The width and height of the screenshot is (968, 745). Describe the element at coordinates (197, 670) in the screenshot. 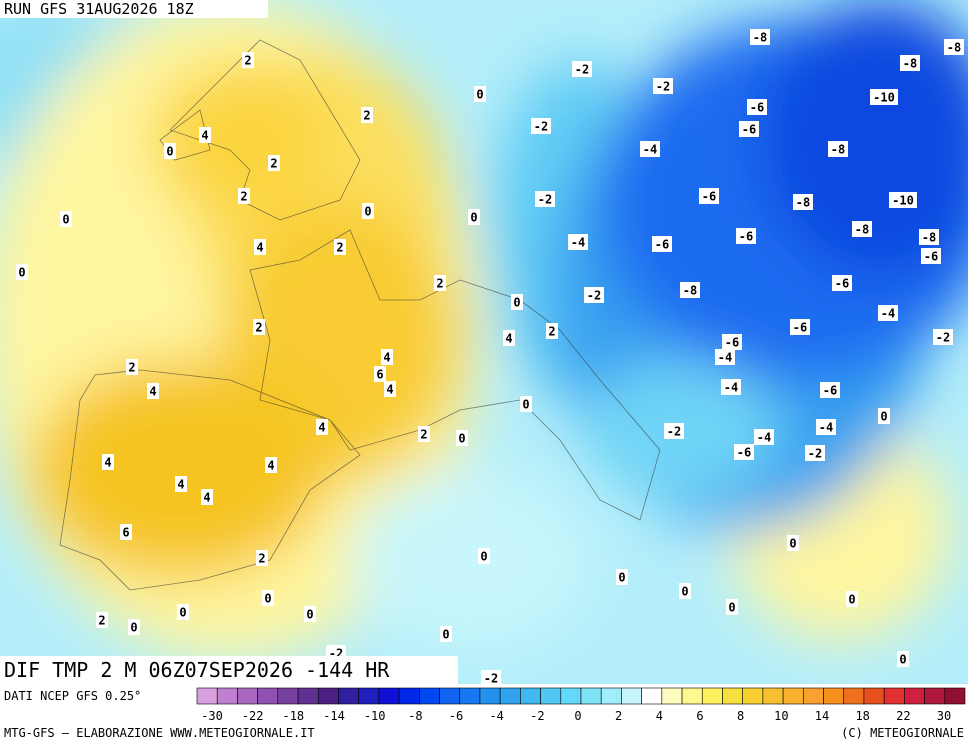

I see `map-title: DIF TMP 2 M 06Z07SEP2026 -144 HR` at that location.